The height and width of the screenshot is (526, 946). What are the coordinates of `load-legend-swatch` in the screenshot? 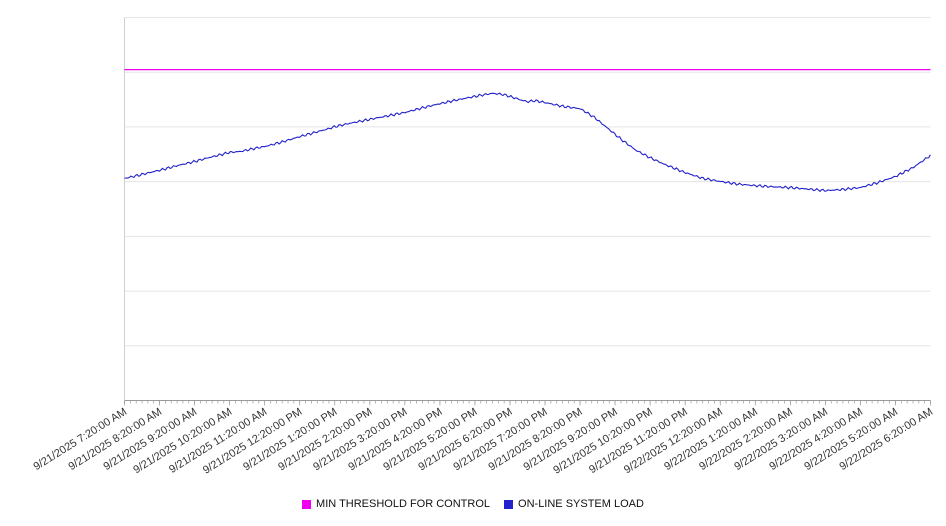 It's located at (509, 504).